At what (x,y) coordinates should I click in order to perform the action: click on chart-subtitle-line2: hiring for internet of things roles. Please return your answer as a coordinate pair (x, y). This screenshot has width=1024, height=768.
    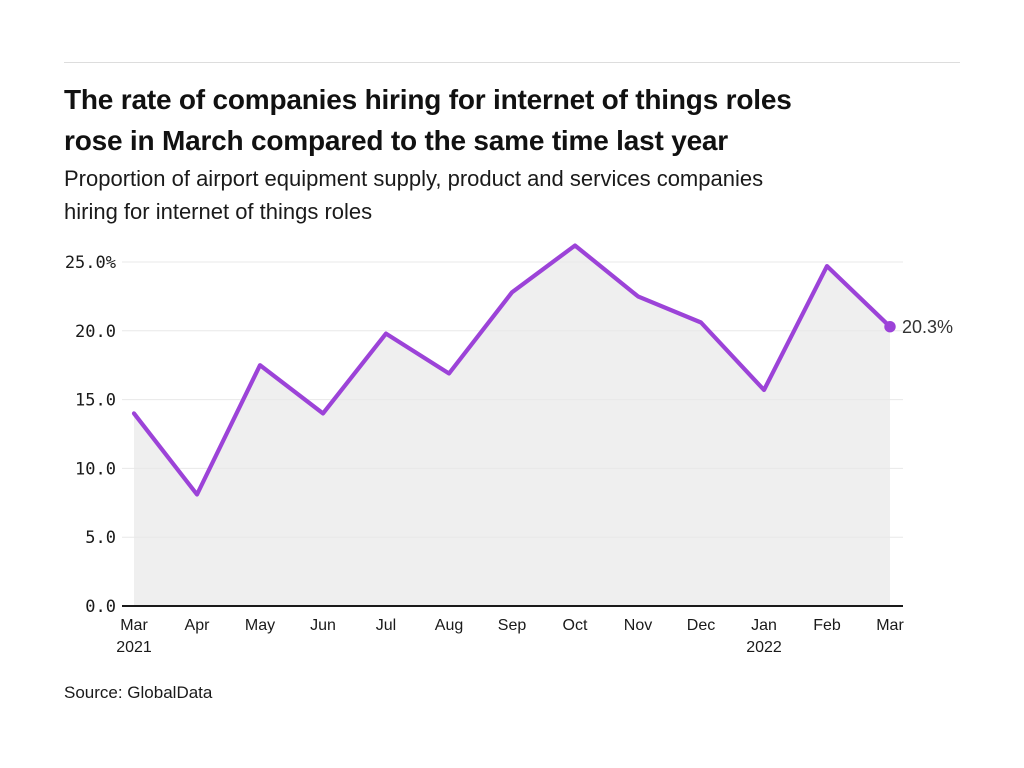
    Looking at the image, I should click on (218, 211).